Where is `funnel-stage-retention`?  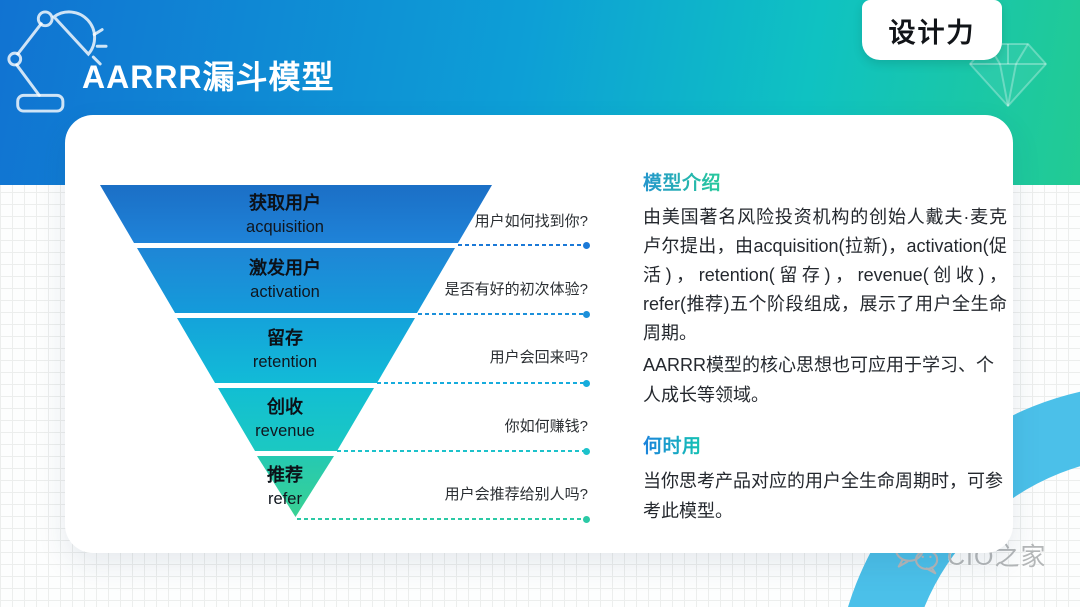 funnel-stage-retention is located at coordinates (296, 350).